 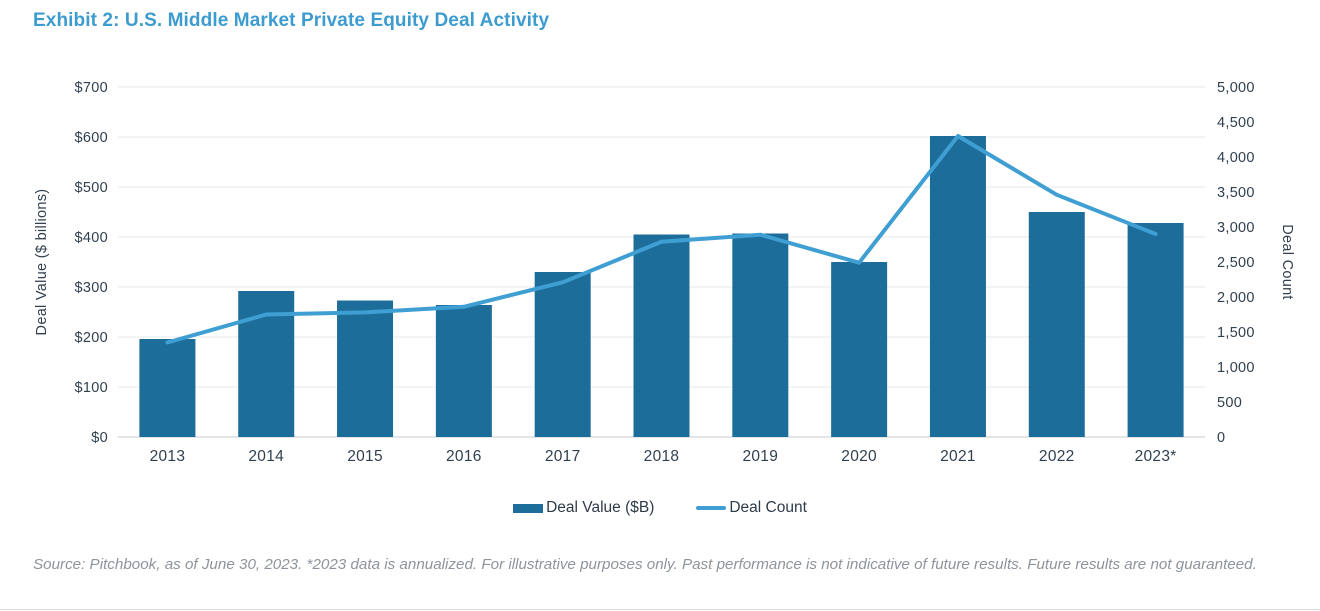 What do you see at coordinates (99, 438) in the screenshot?
I see `left-axis-tick: $0` at bounding box center [99, 438].